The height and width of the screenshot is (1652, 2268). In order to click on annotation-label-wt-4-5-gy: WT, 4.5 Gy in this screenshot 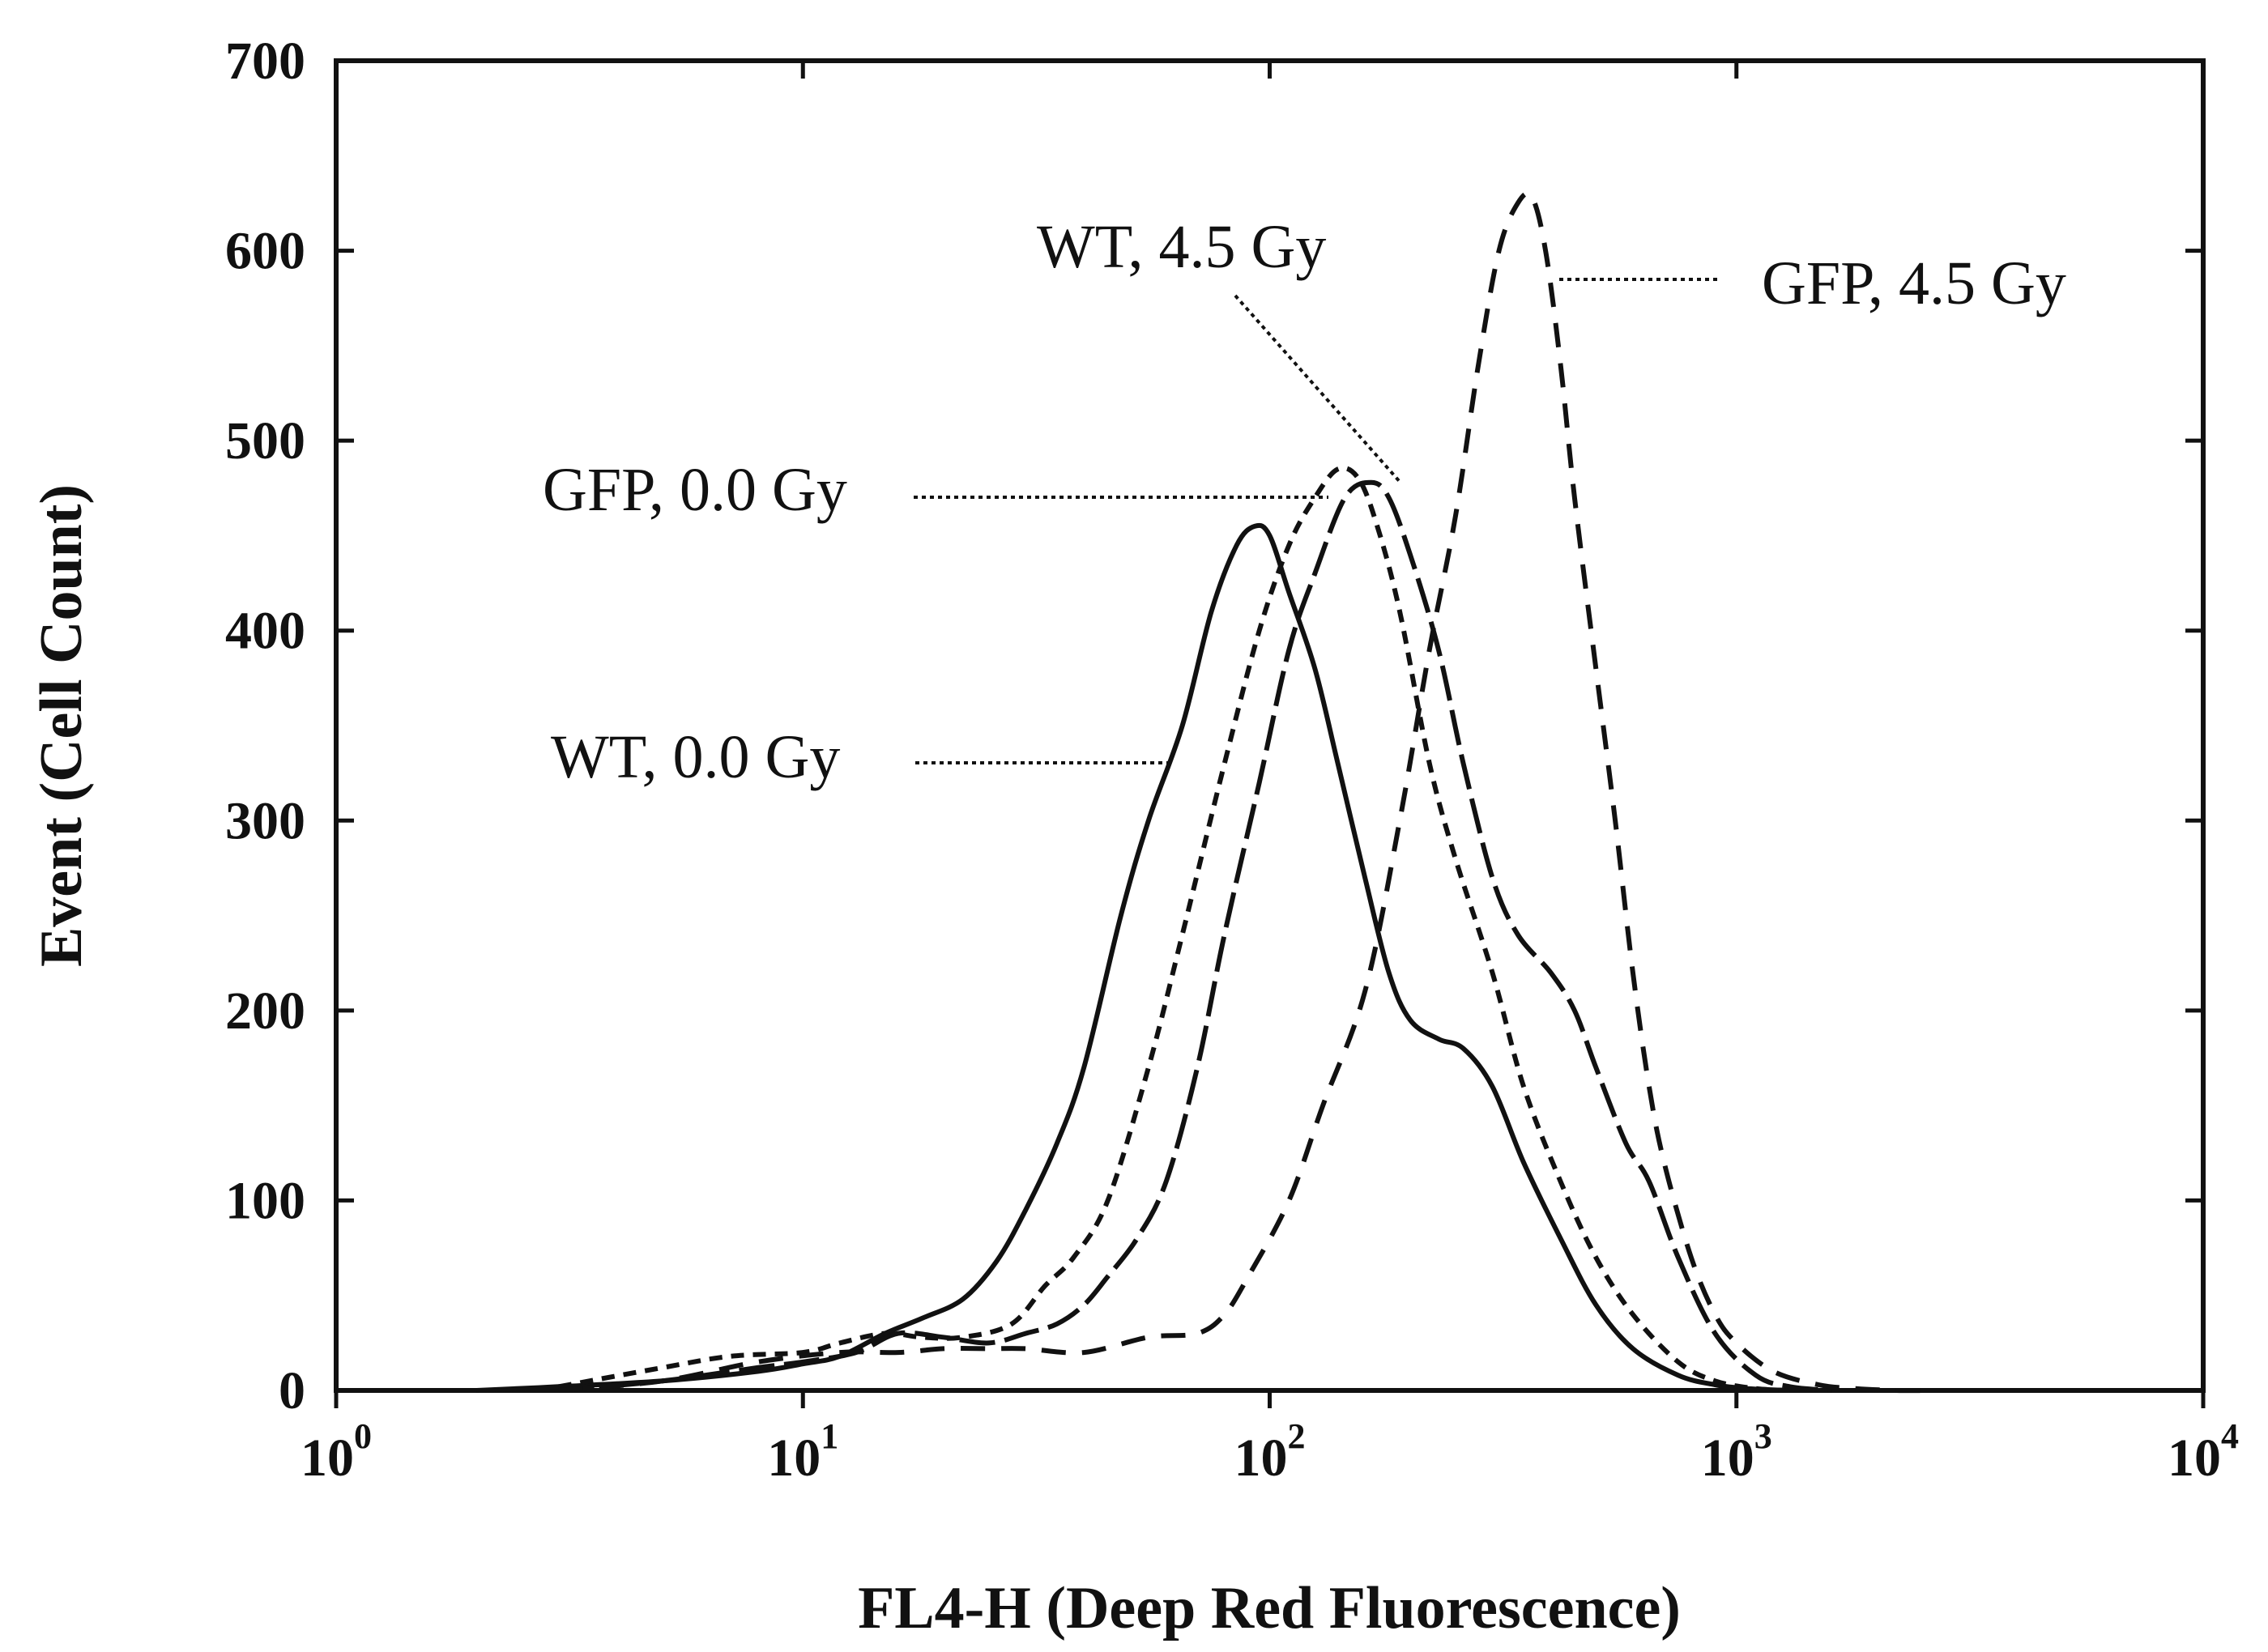, I will do `click(1181, 247)`.